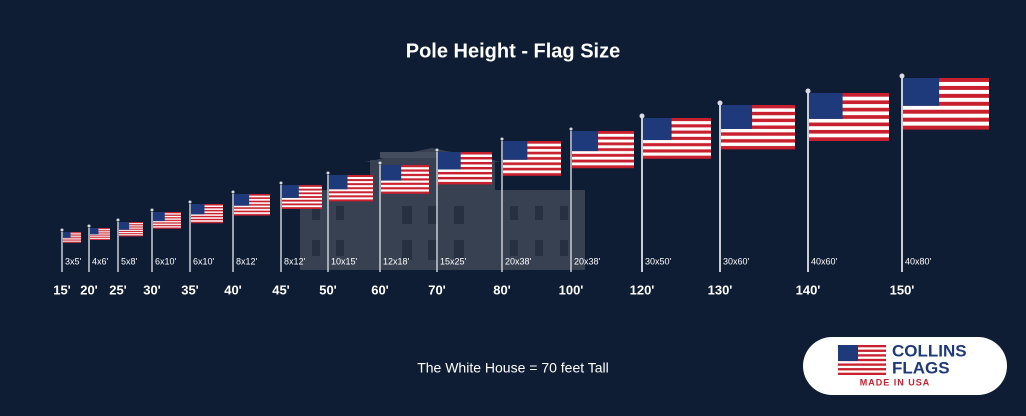 Image resolution: width=1026 pixels, height=416 pixels. I want to click on title: Pole Height - Flag Size, so click(513, 51).